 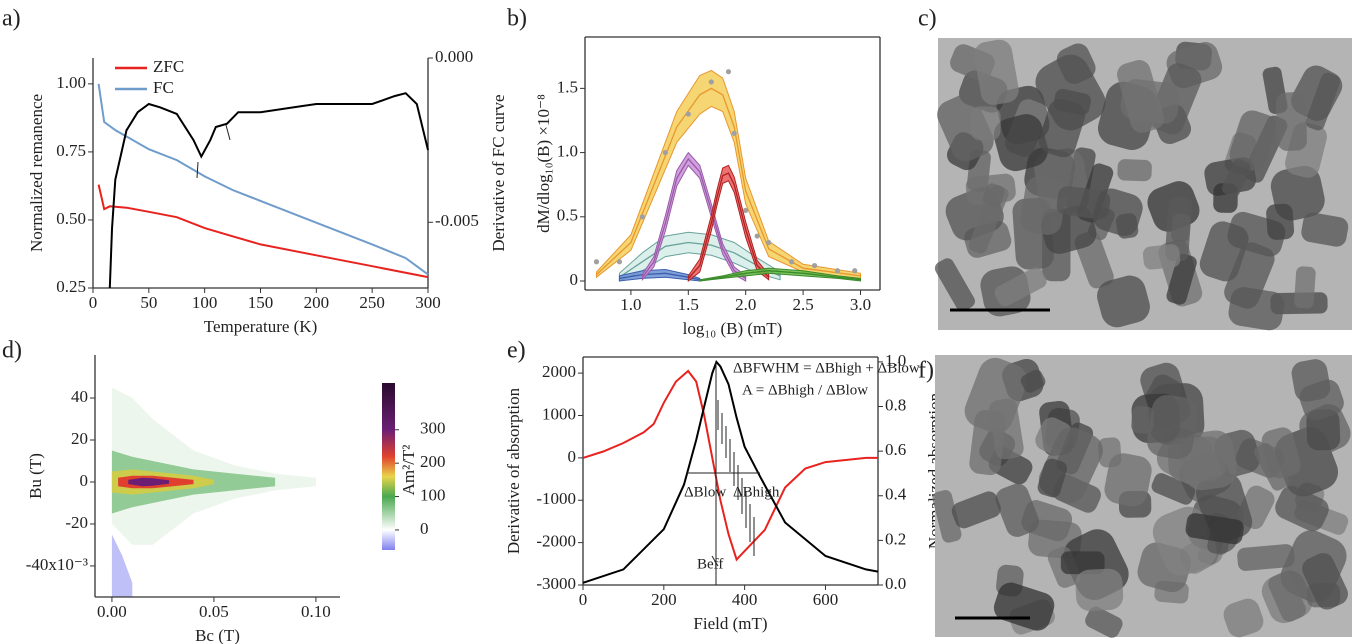 I want to click on x-axis-label: Bc (T), so click(x=217, y=635).